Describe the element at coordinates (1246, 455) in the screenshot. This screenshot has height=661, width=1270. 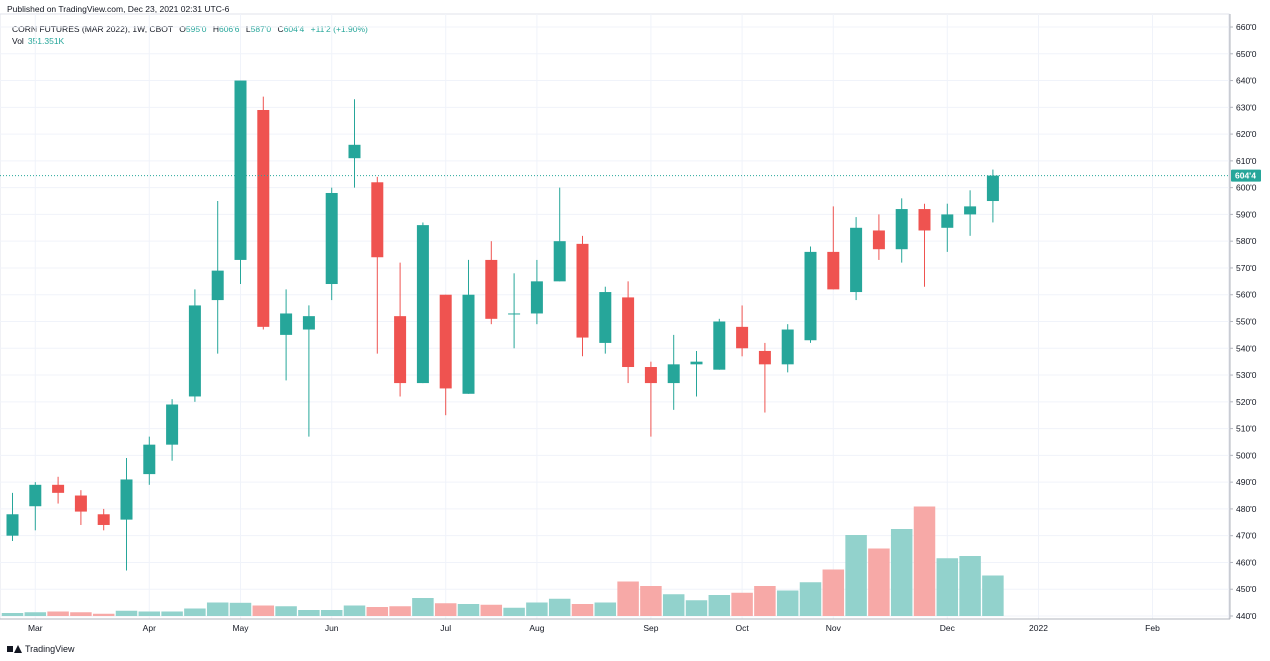
I see `y-tick-label: 500'0` at that location.